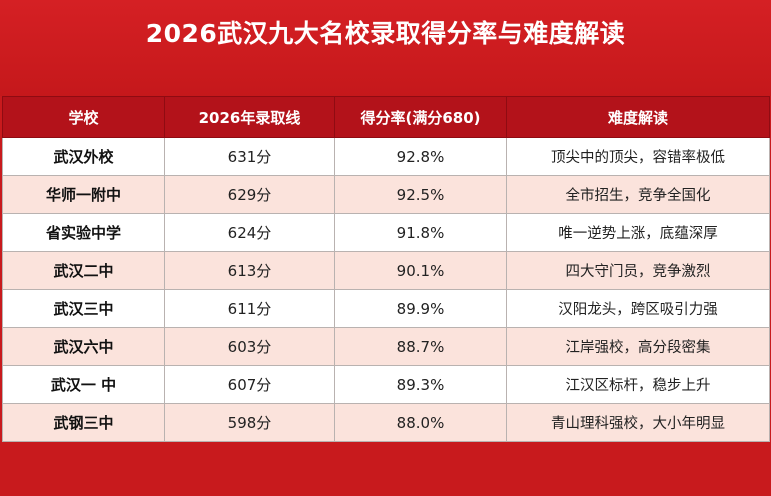  Describe the element at coordinates (83, 117) in the screenshot. I see `header-school: 学校` at that location.